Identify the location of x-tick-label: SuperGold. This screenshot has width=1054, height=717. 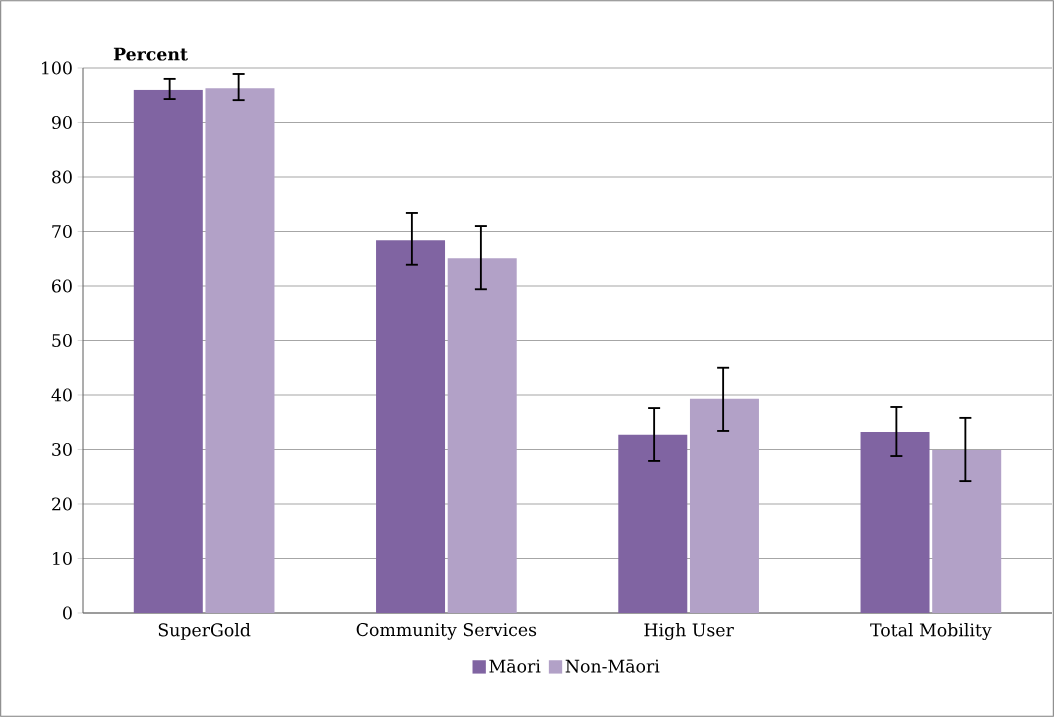
(204, 631).